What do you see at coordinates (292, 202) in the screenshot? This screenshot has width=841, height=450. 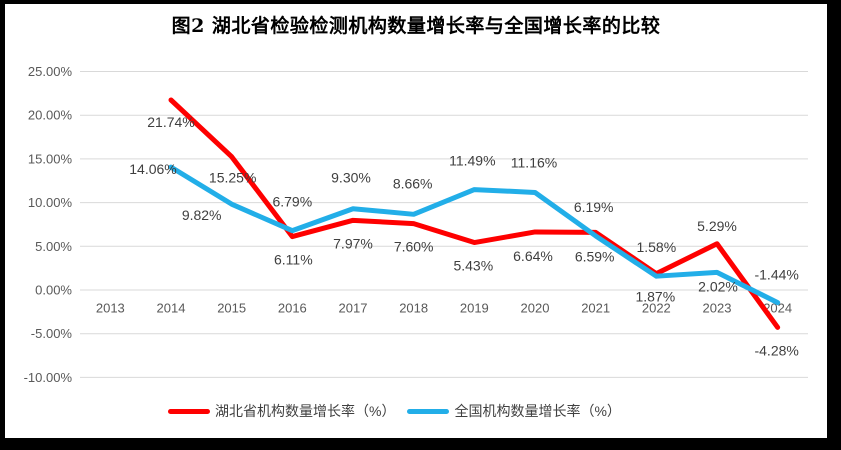 I see `data-label-national: 6.79%` at bounding box center [292, 202].